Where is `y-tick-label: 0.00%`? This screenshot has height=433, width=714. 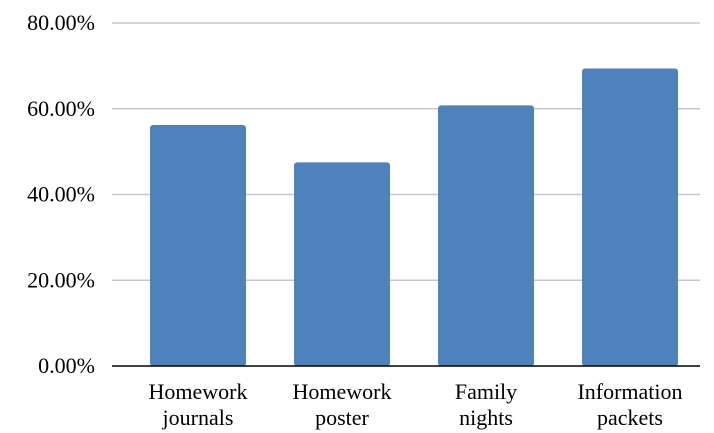
y-tick-label: 0.00% is located at coordinates (66, 365).